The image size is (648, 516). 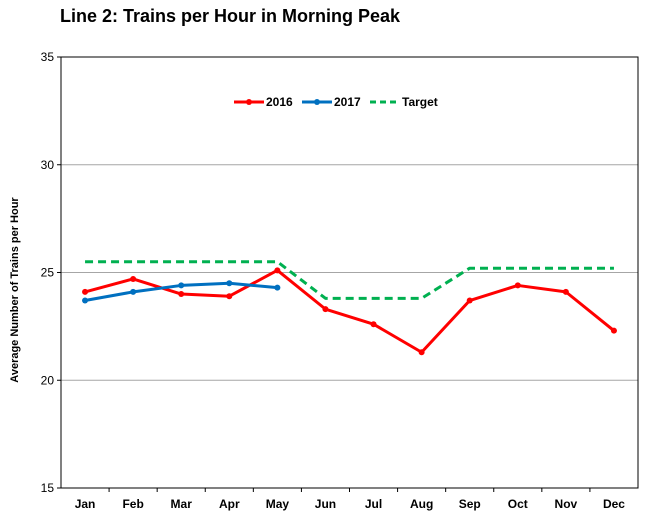 What do you see at coordinates (279, 102) in the screenshot?
I see `legend-label-2016: 2016` at bounding box center [279, 102].